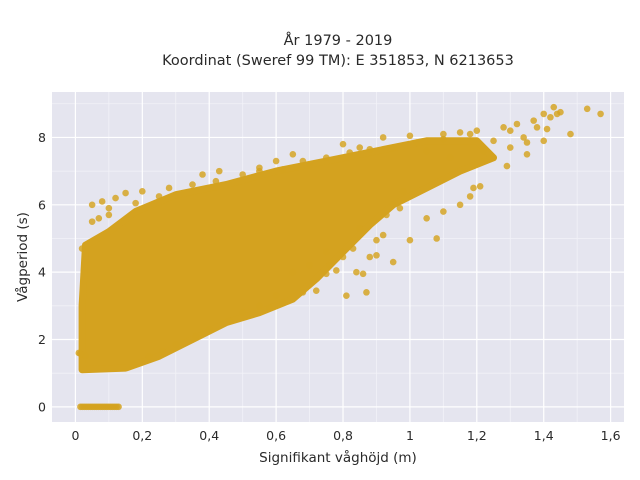 This screenshot has height=480, width=640. Describe the element at coordinates (410, 435) in the screenshot. I see `x-tick-label: 1` at that location.